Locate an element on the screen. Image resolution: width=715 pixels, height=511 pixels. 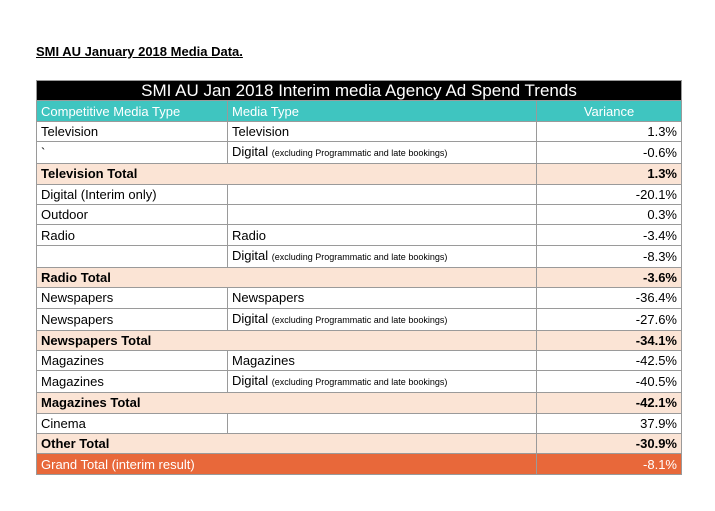
variance-cell: -3.4% is located at coordinates (609, 235).